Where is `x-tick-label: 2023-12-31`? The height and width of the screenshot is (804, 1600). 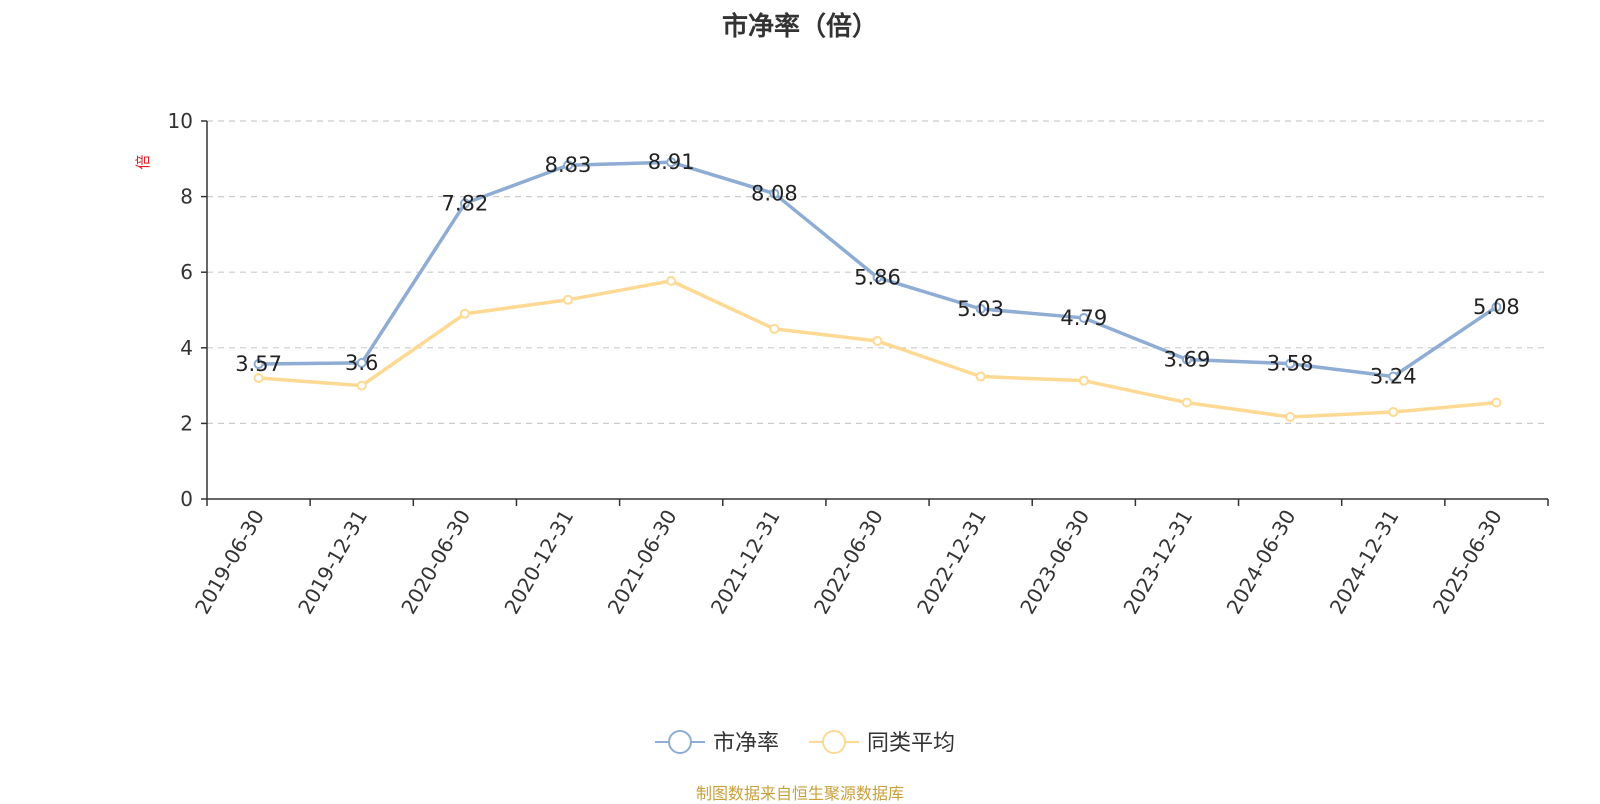 x-tick-label: 2023-12-31 is located at coordinates (1157, 562).